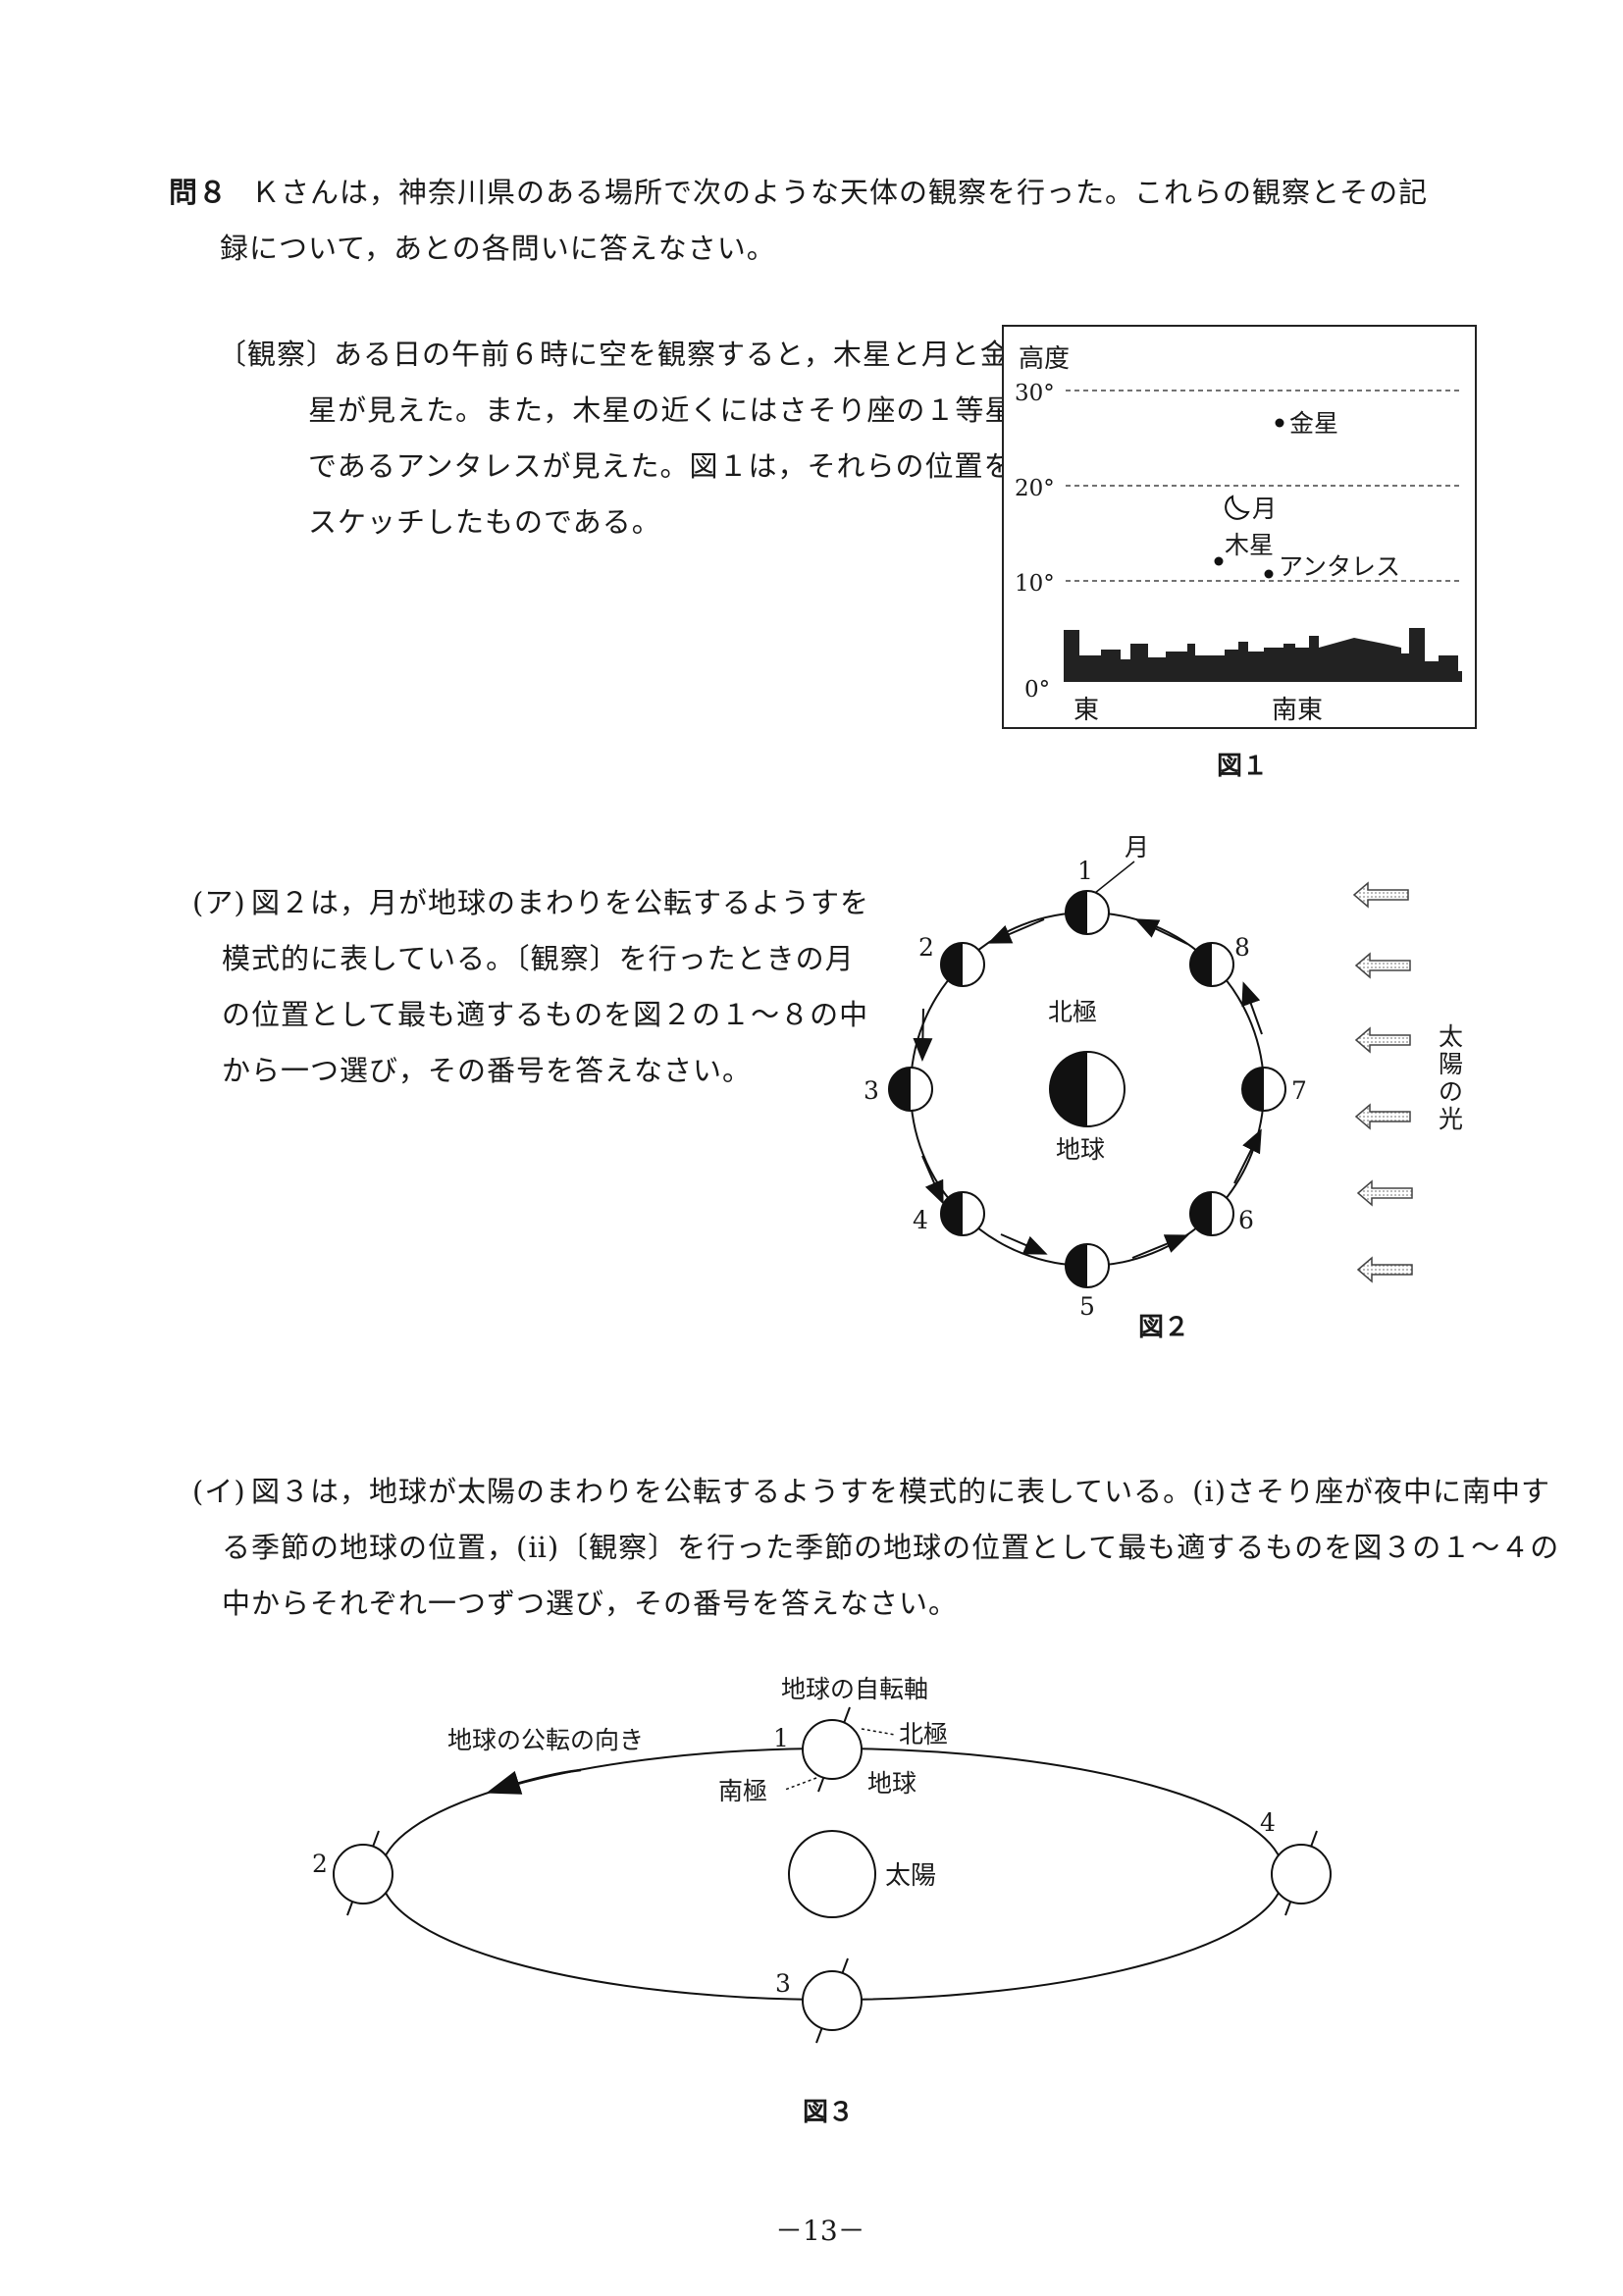 This screenshot has width=1623, height=2296. Describe the element at coordinates (1085, 871) in the screenshot. I see `position-number-1: 1` at that location.